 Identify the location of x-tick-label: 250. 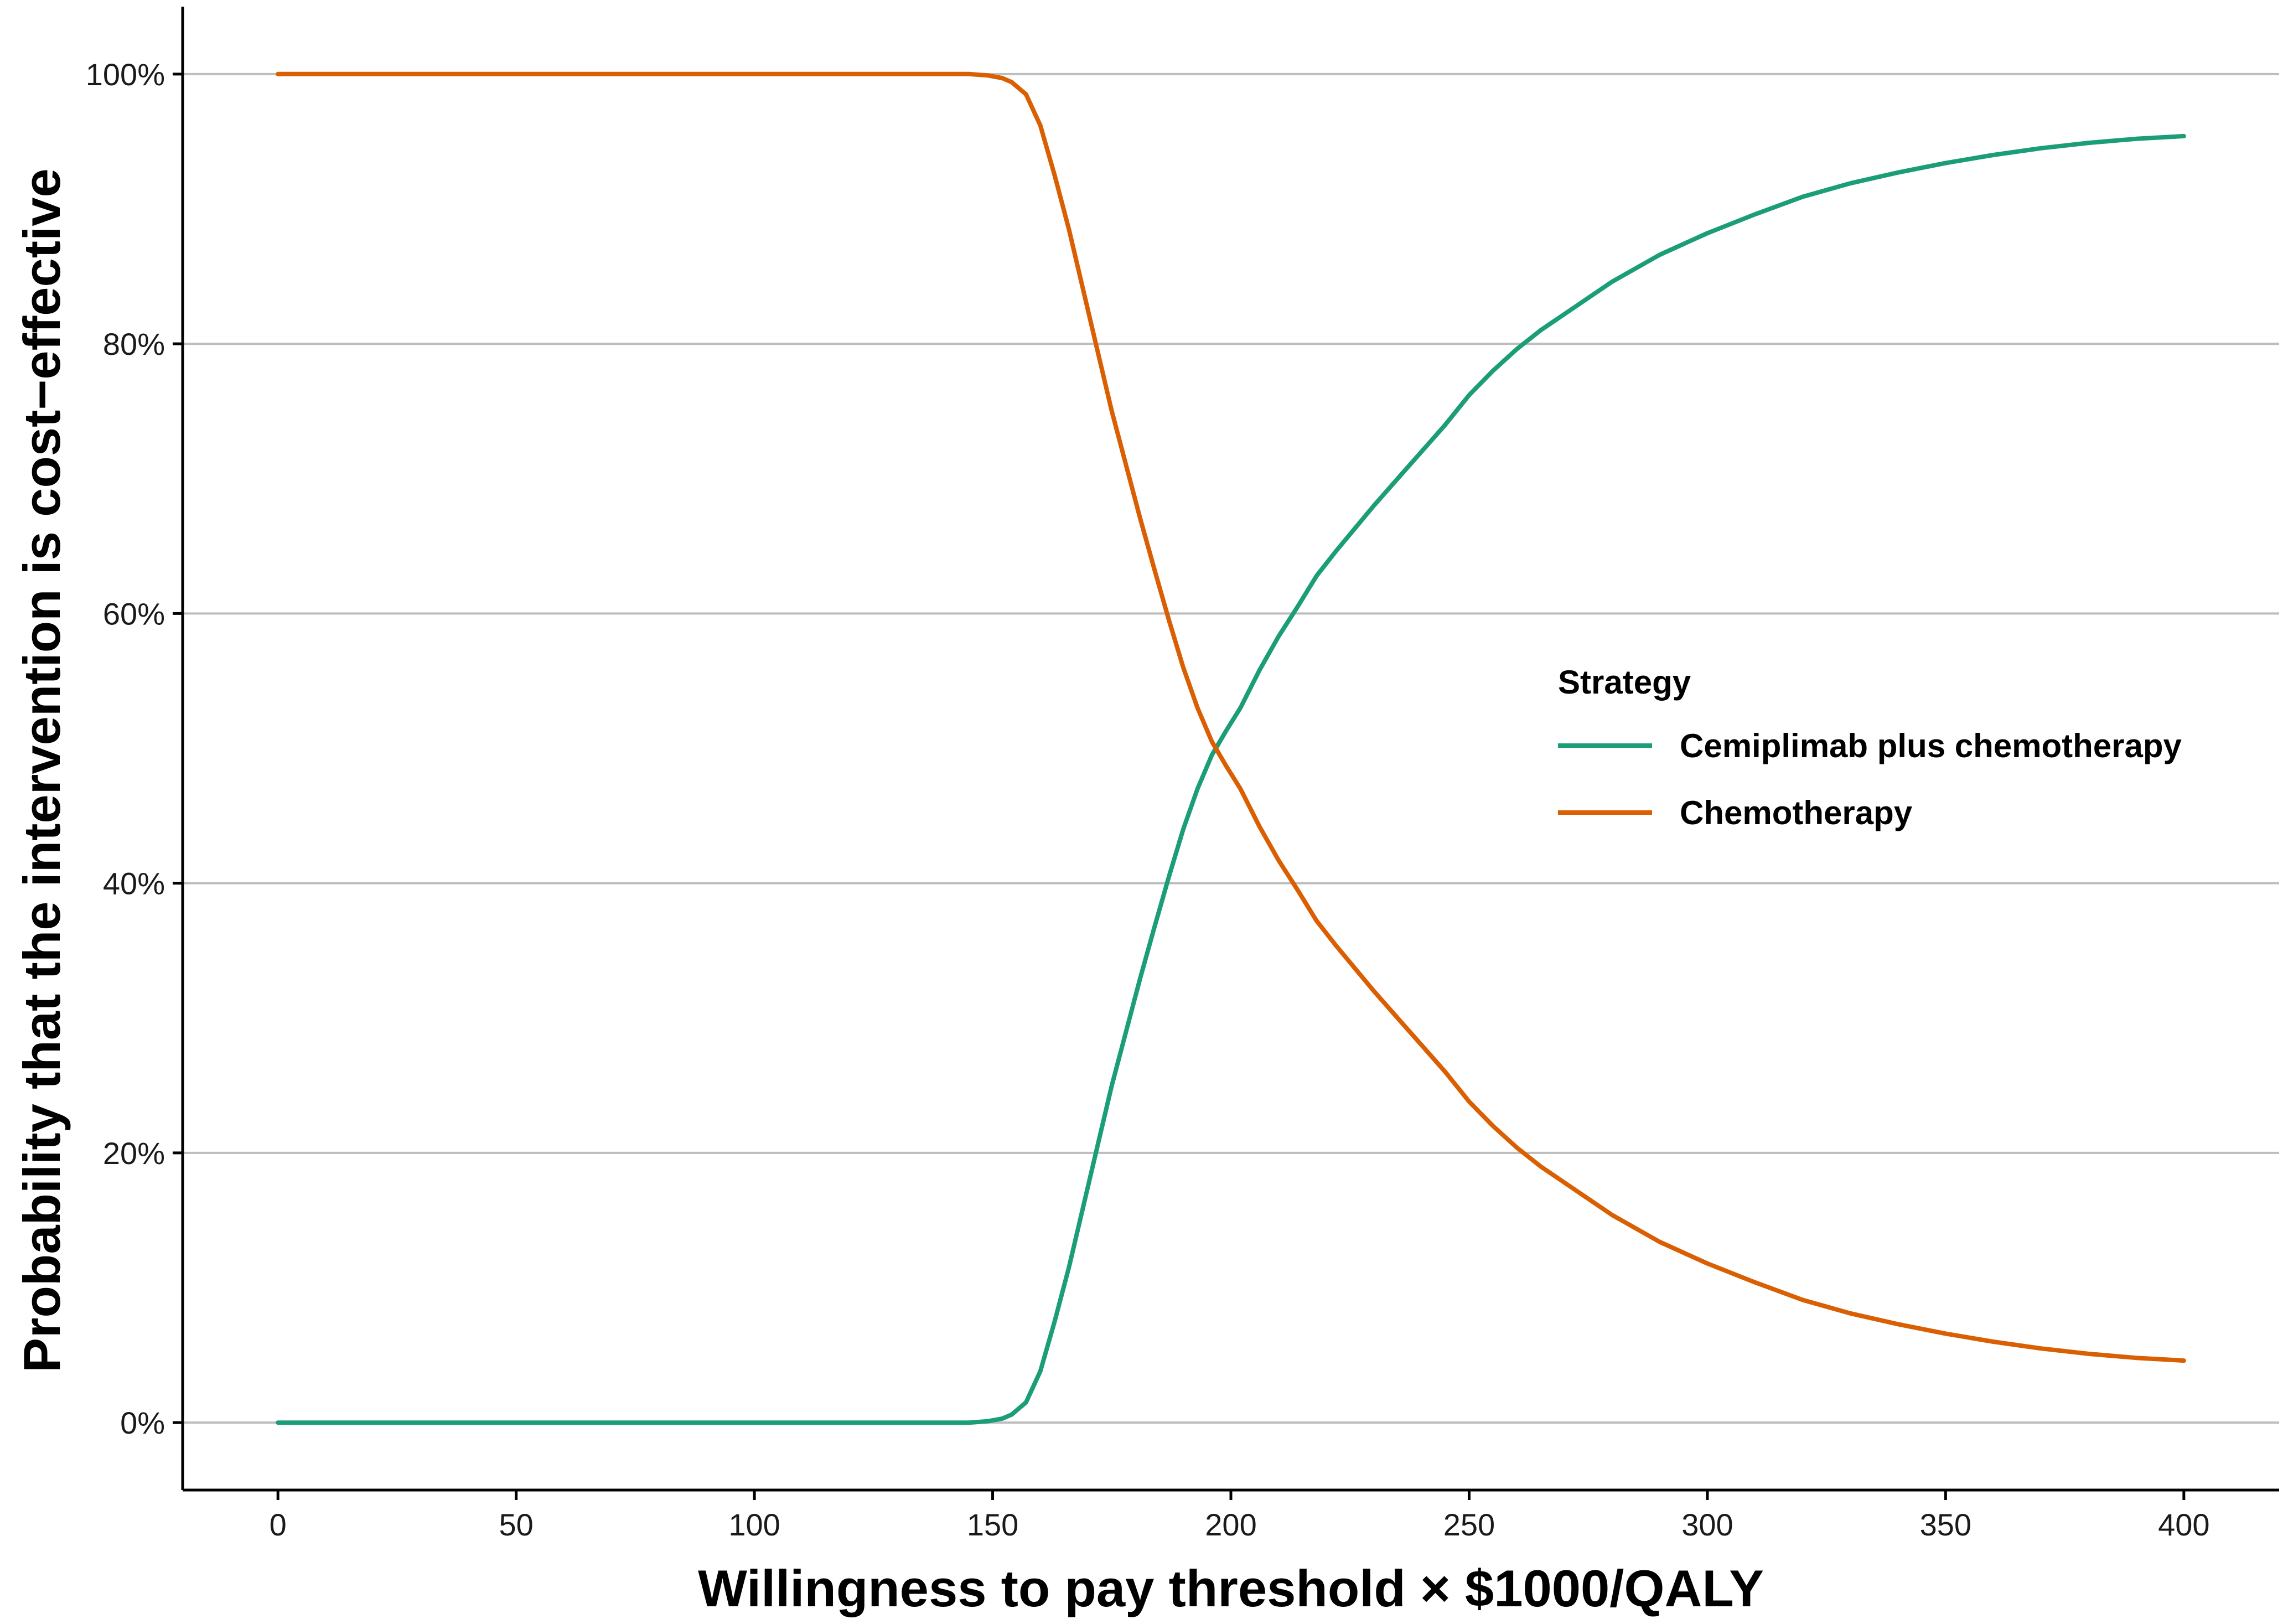
(1469, 1524).